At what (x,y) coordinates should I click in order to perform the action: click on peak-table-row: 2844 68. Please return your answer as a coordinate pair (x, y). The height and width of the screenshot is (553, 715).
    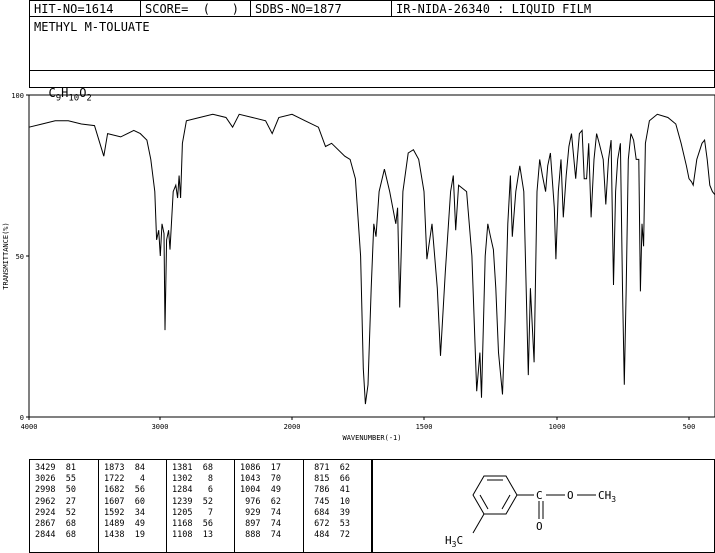
    Looking at the image, I should click on (55, 535).